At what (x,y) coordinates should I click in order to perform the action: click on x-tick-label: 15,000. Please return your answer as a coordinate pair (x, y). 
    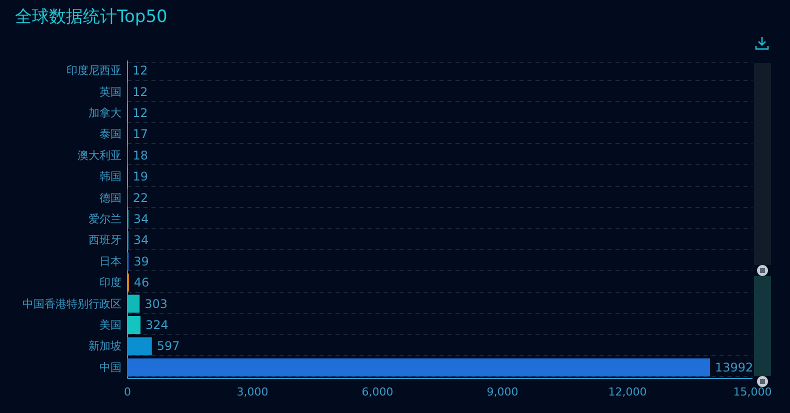
    Looking at the image, I should click on (752, 392).